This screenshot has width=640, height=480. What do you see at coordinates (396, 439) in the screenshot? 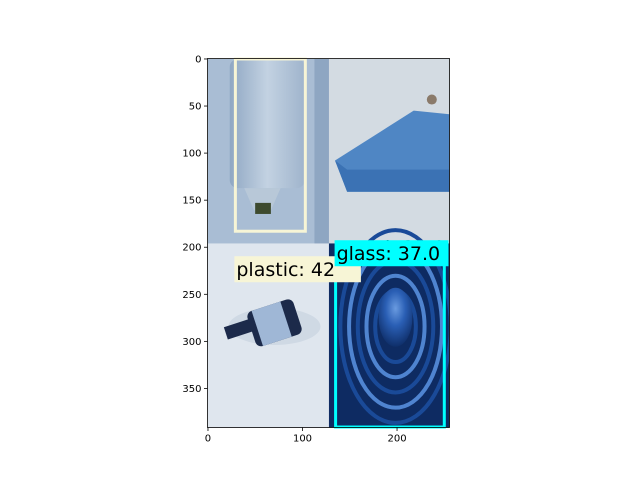
I see `x-tick-label: 200` at bounding box center [396, 439].